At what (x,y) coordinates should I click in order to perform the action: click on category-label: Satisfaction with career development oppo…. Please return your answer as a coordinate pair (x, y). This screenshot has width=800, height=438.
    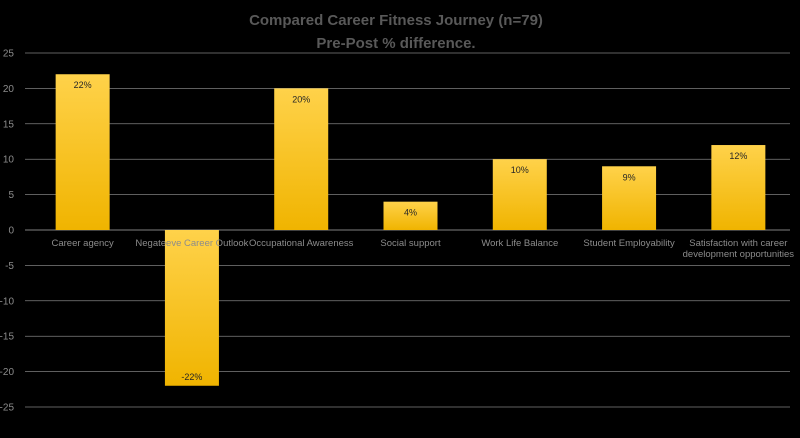
    Looking at the image, I should click on (739, 249).